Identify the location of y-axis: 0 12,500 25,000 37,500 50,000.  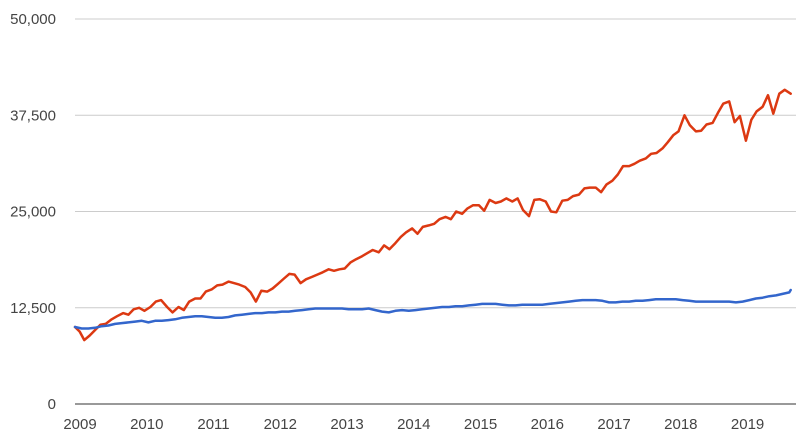
(33, 212).